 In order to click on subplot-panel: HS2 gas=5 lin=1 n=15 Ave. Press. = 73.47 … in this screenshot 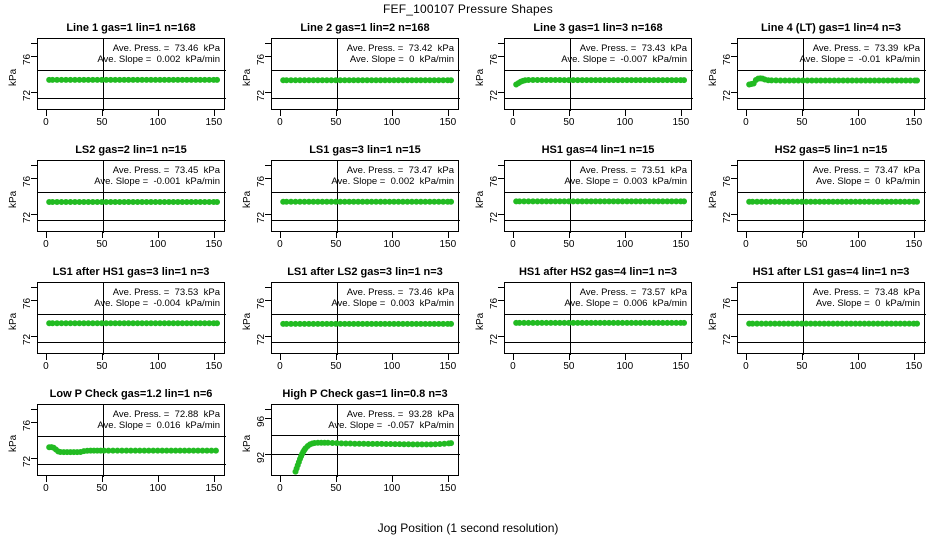, I will do `click(813, 200)`.